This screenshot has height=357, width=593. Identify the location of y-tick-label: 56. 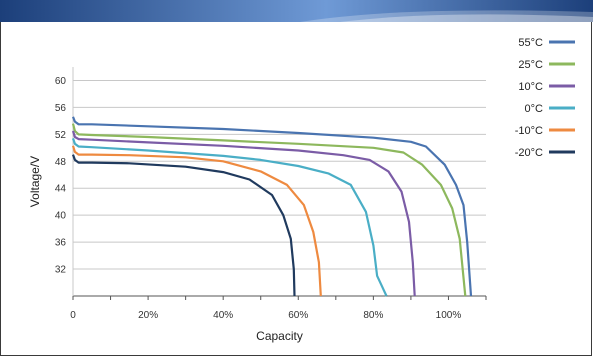
(61, 108).